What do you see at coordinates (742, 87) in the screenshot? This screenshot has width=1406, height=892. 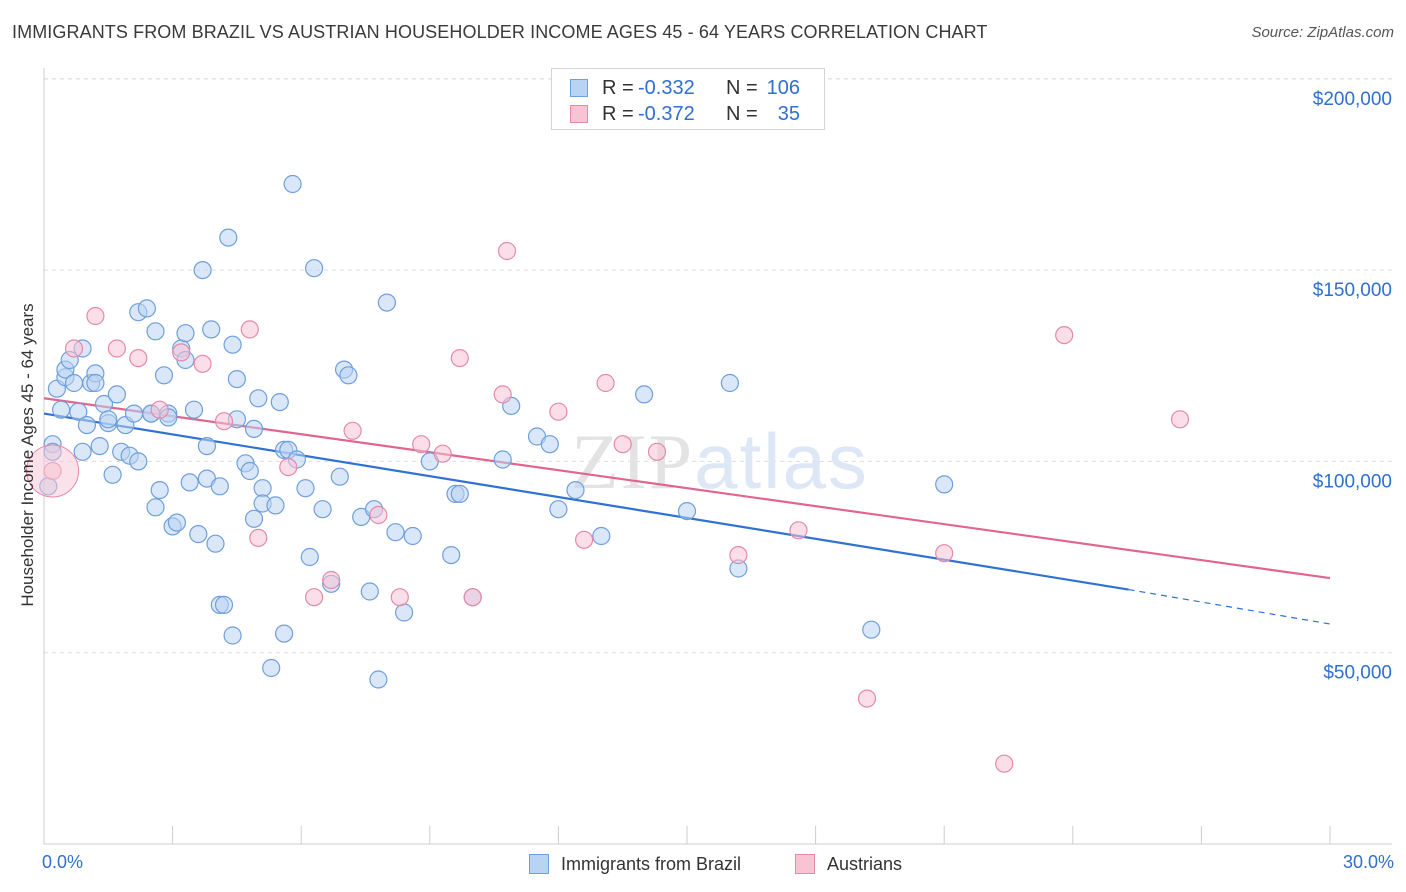 I see `n-label: N =` at bounding box center [742, 87].